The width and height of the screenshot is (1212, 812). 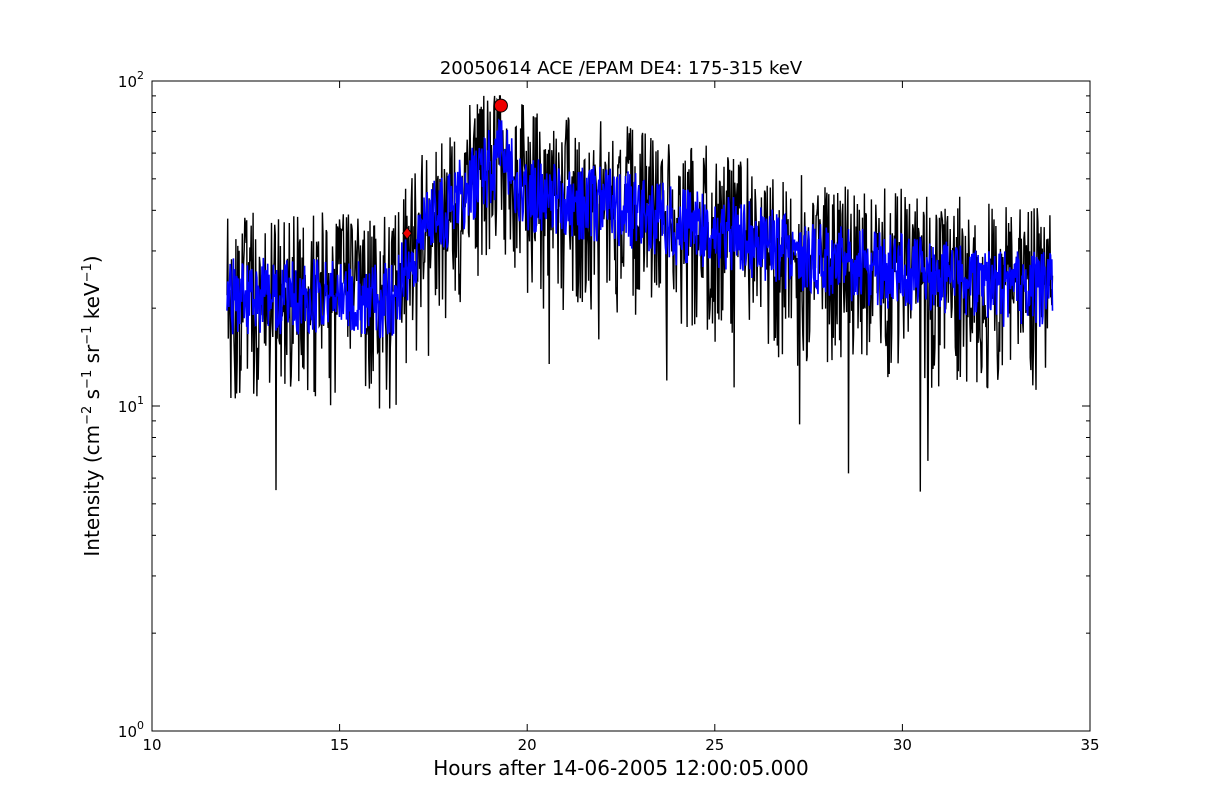 What do you see at coordinates (621, 768) in the screenshot?
I see `x-axis-label: Hours after 14-06-2005 12:00:05.000` at bounding box center [621, 768].